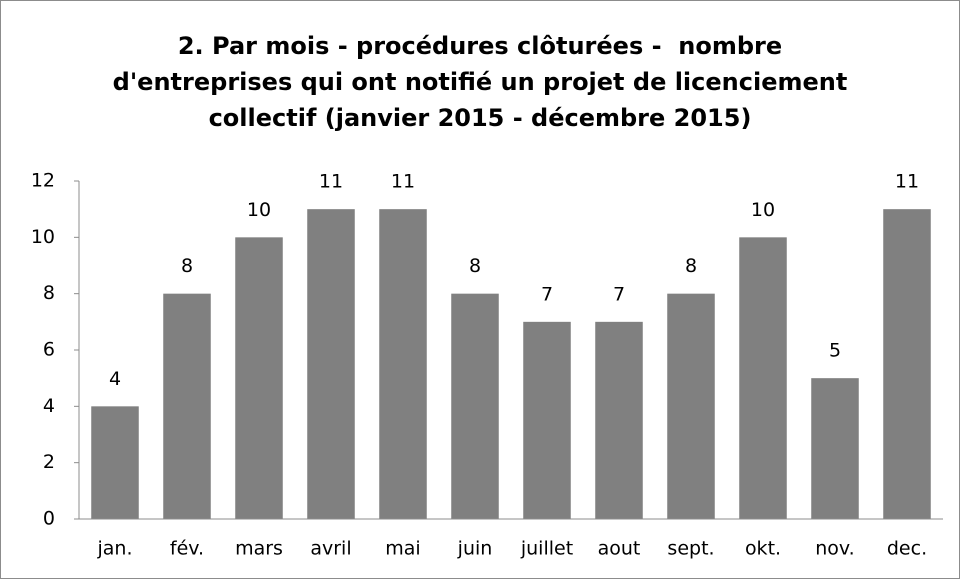 The height and width of the screenshot is (579, 960). I want to click on x-tick-label: mars, so click(259, 549).